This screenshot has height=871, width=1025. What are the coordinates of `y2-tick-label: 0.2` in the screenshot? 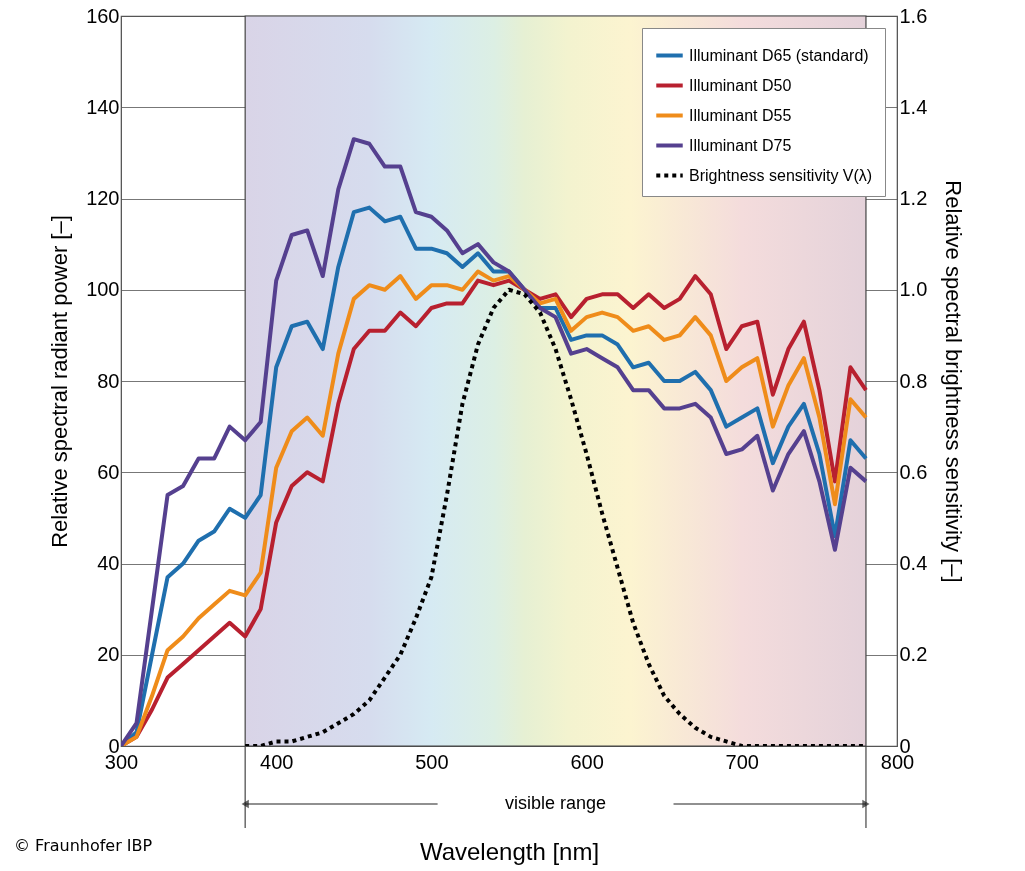 It's located at (913, 654).